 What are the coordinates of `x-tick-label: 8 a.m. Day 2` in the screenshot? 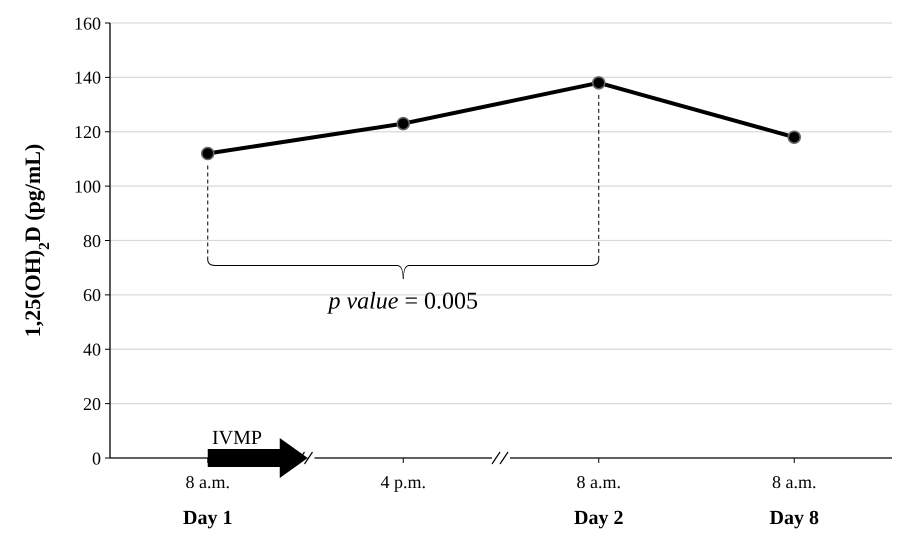 It's located at (599, 500).